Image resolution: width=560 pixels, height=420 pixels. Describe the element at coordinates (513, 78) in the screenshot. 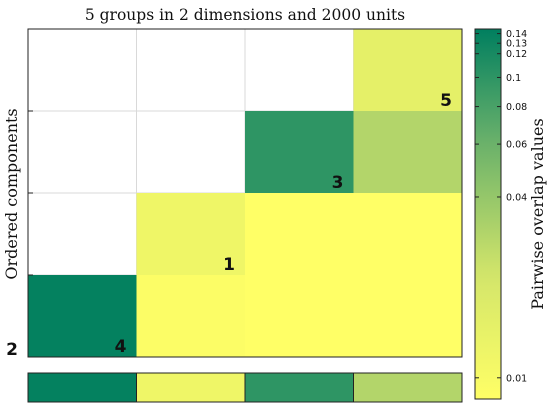

I see `colorbar-tick-label: 0.1` at that location.